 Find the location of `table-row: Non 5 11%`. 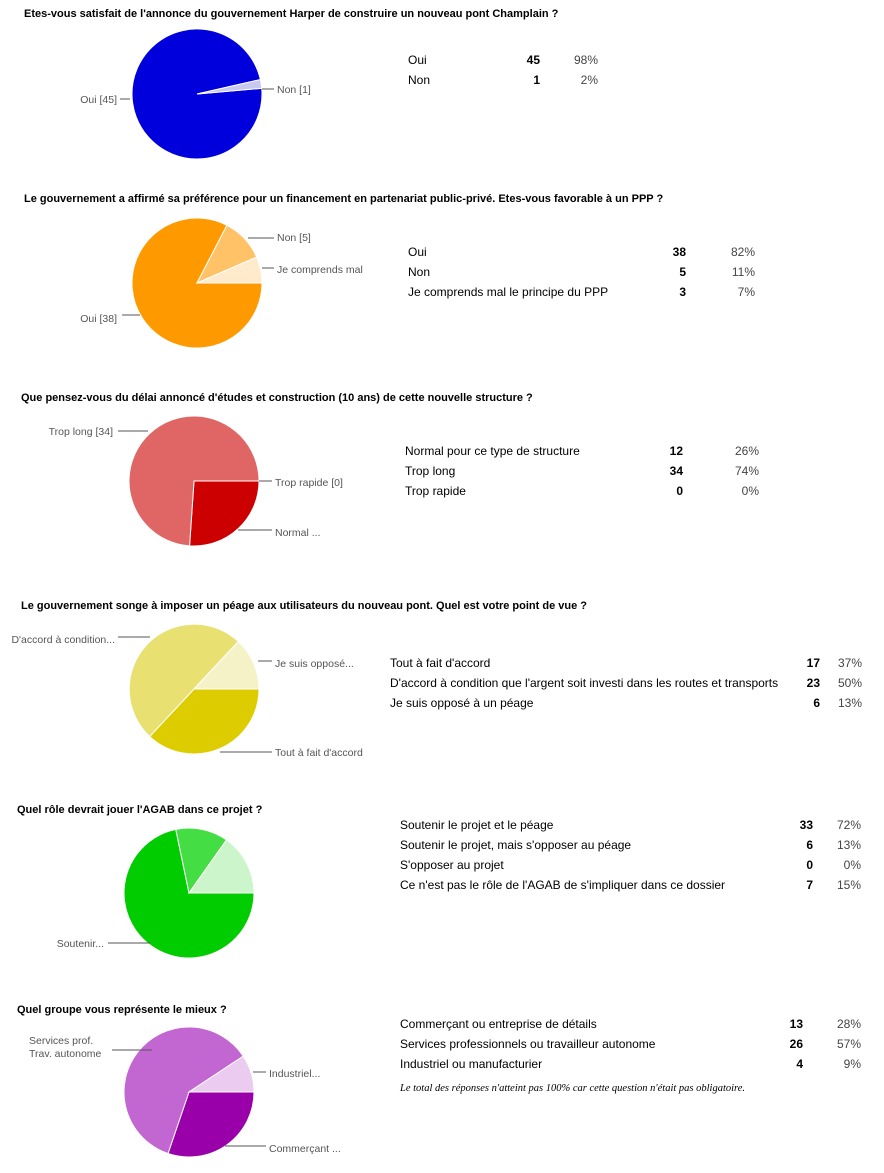

table-row: Non 5 11% is located at coordinates (581, 272).